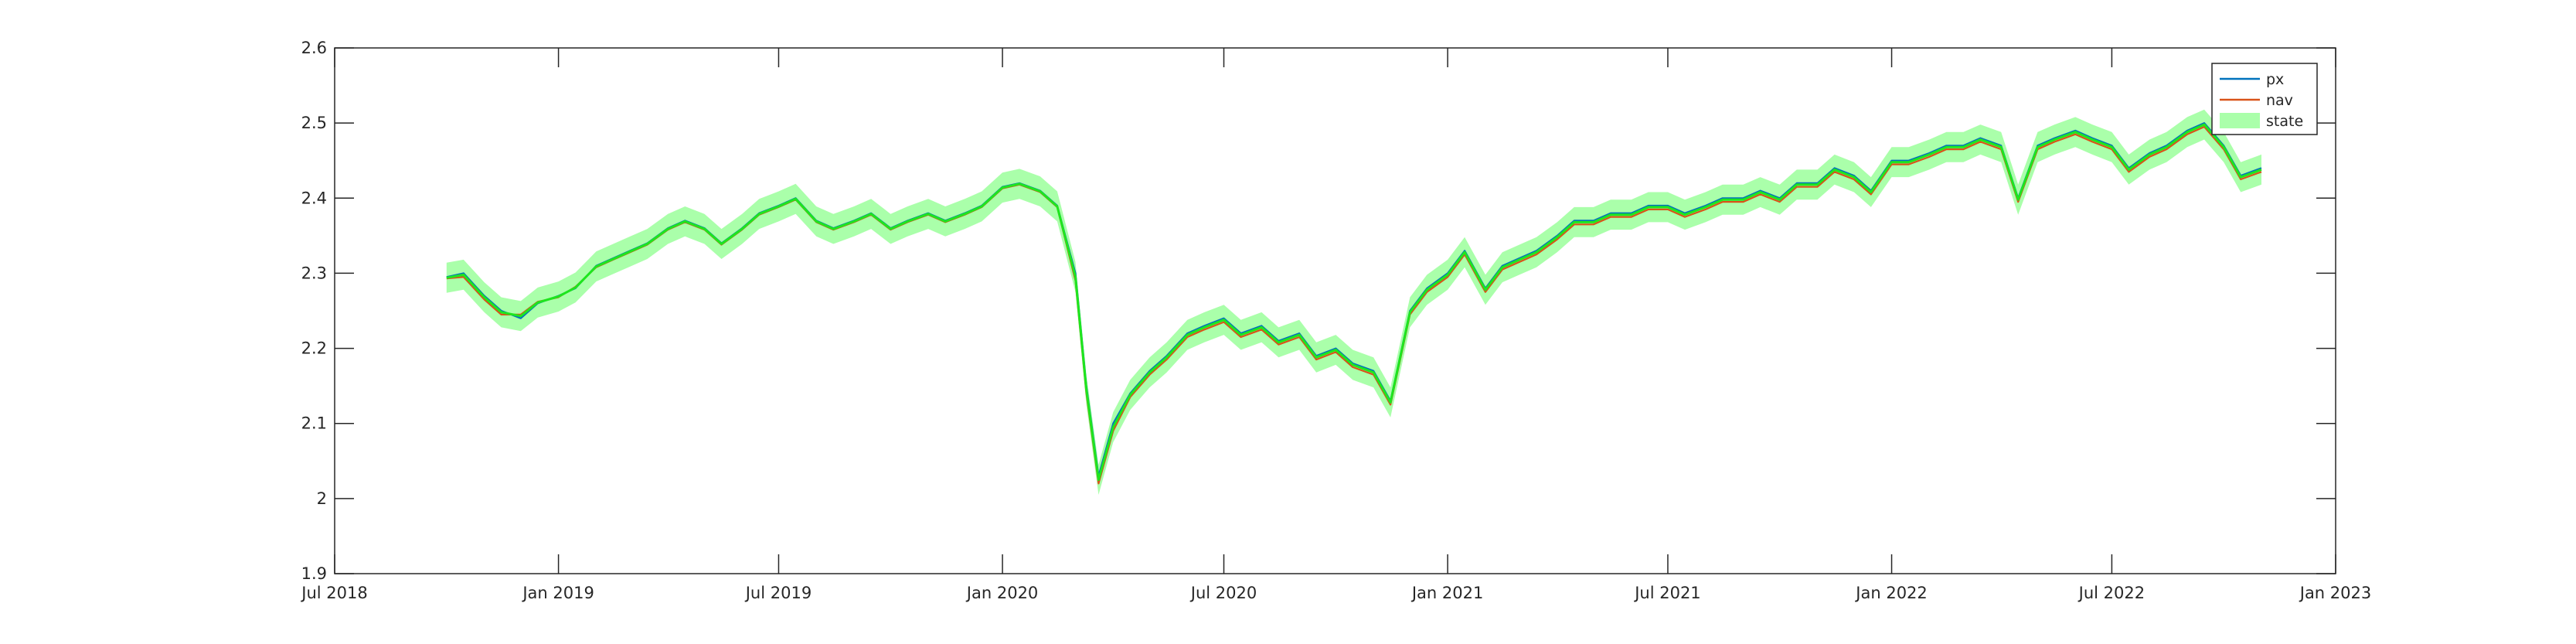 This screenshot has width=2576, height=644. I want to click on legend: px nav state, so click(2264, 99).